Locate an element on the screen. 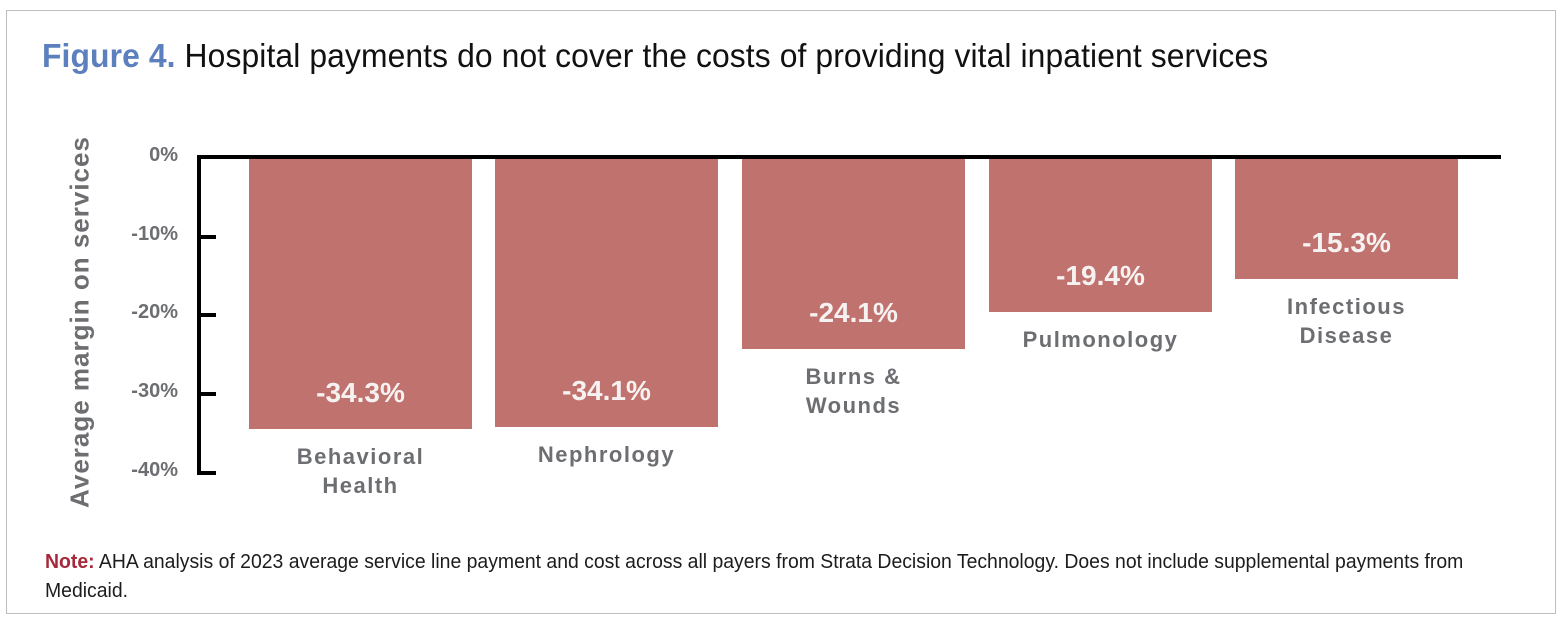 This screenshot has width=1565, height=623. category-label-line: Behavioral is located at coordinates (360, 456).